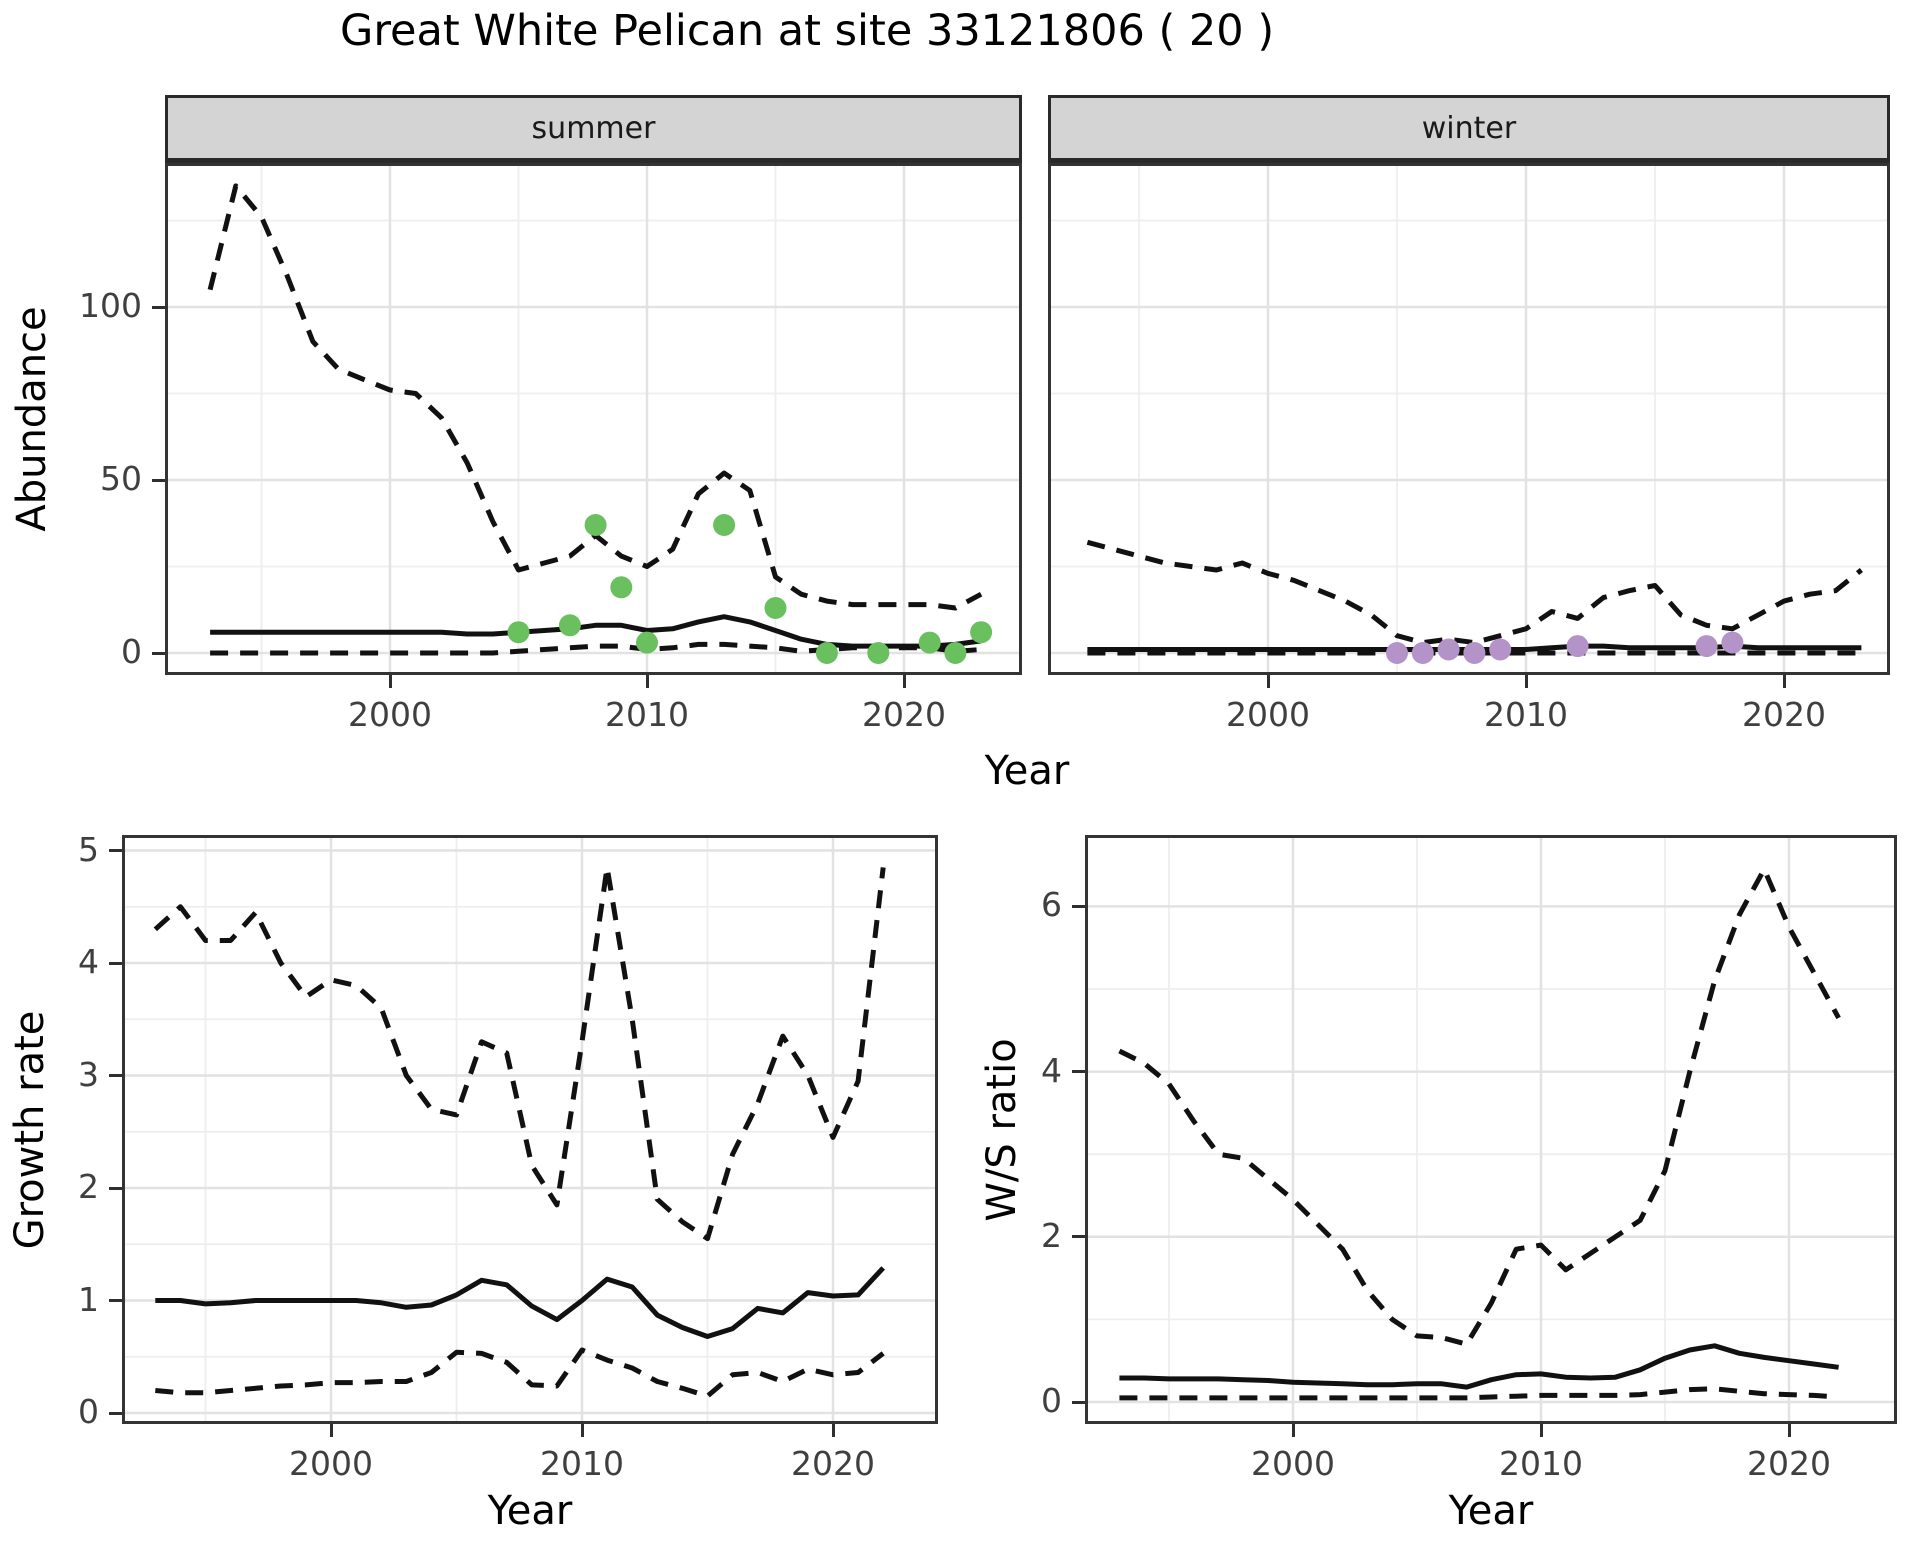  What do you see at coordinates (121, 478) in the screenshot?
I see `y-tick-label: 50` at bounding box center [121, 478].